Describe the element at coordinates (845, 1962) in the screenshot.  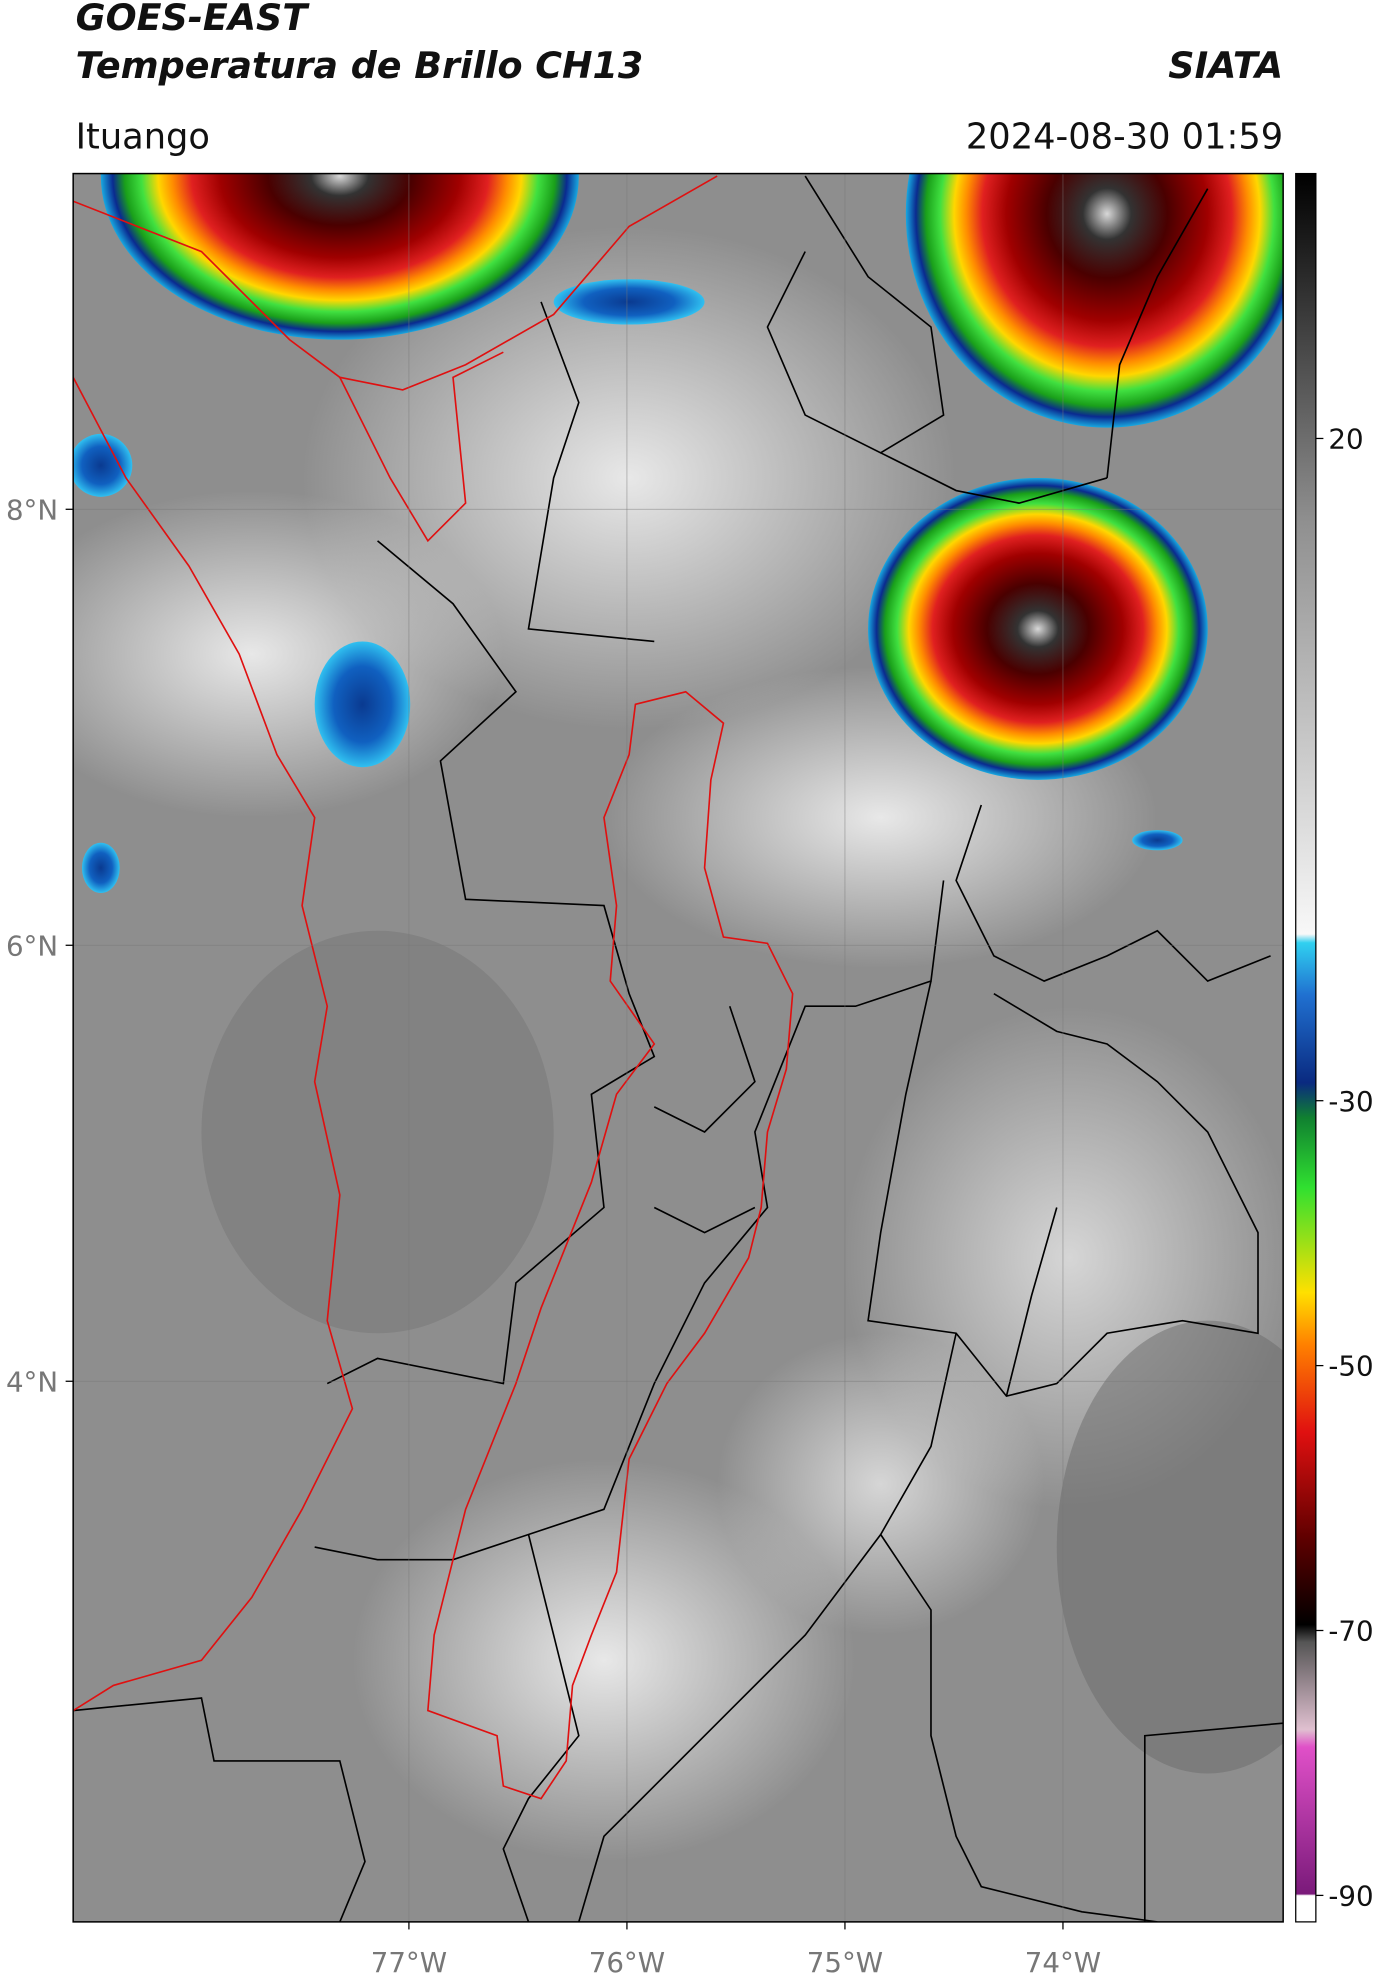
I see `x-tick-label: 75°W` at that location.